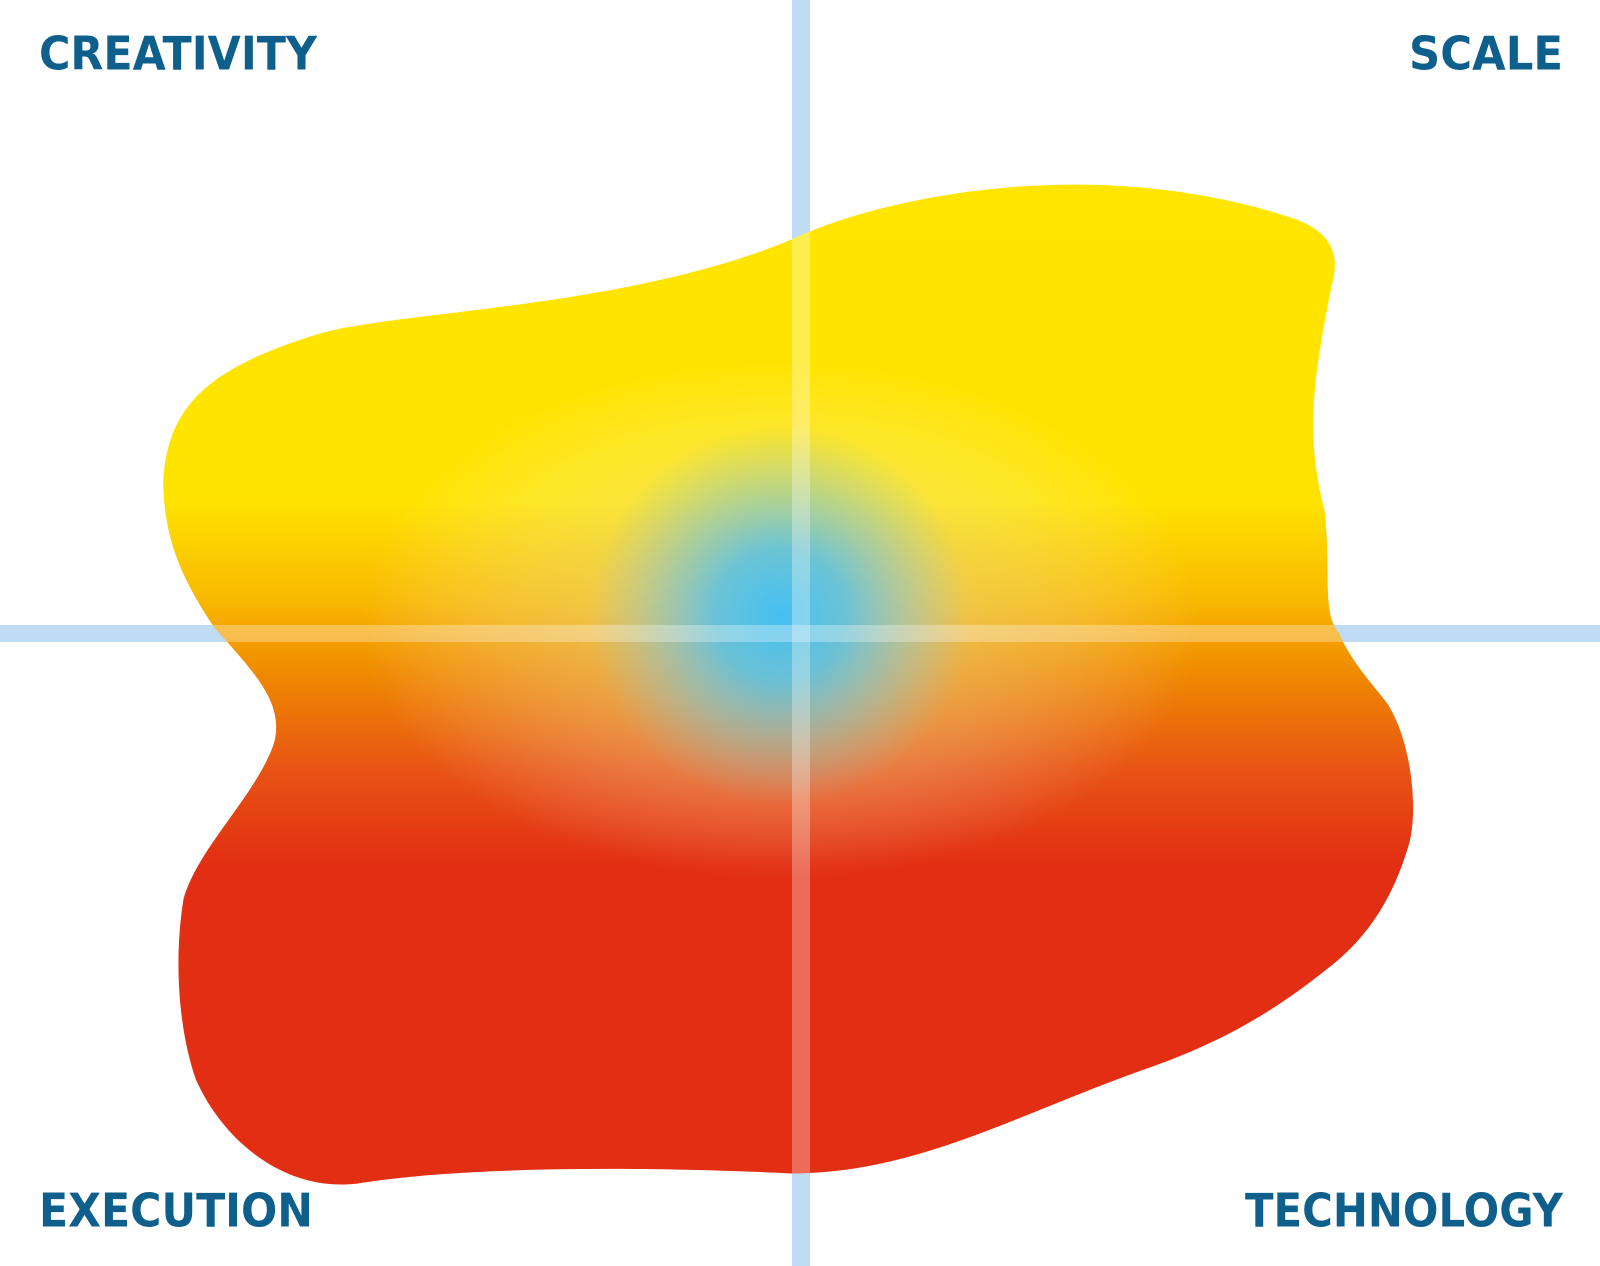 The height and width of the screenshot is (1266, 1600). I want to click on quadrant-label: CREATIVITY, so click(178, 54).